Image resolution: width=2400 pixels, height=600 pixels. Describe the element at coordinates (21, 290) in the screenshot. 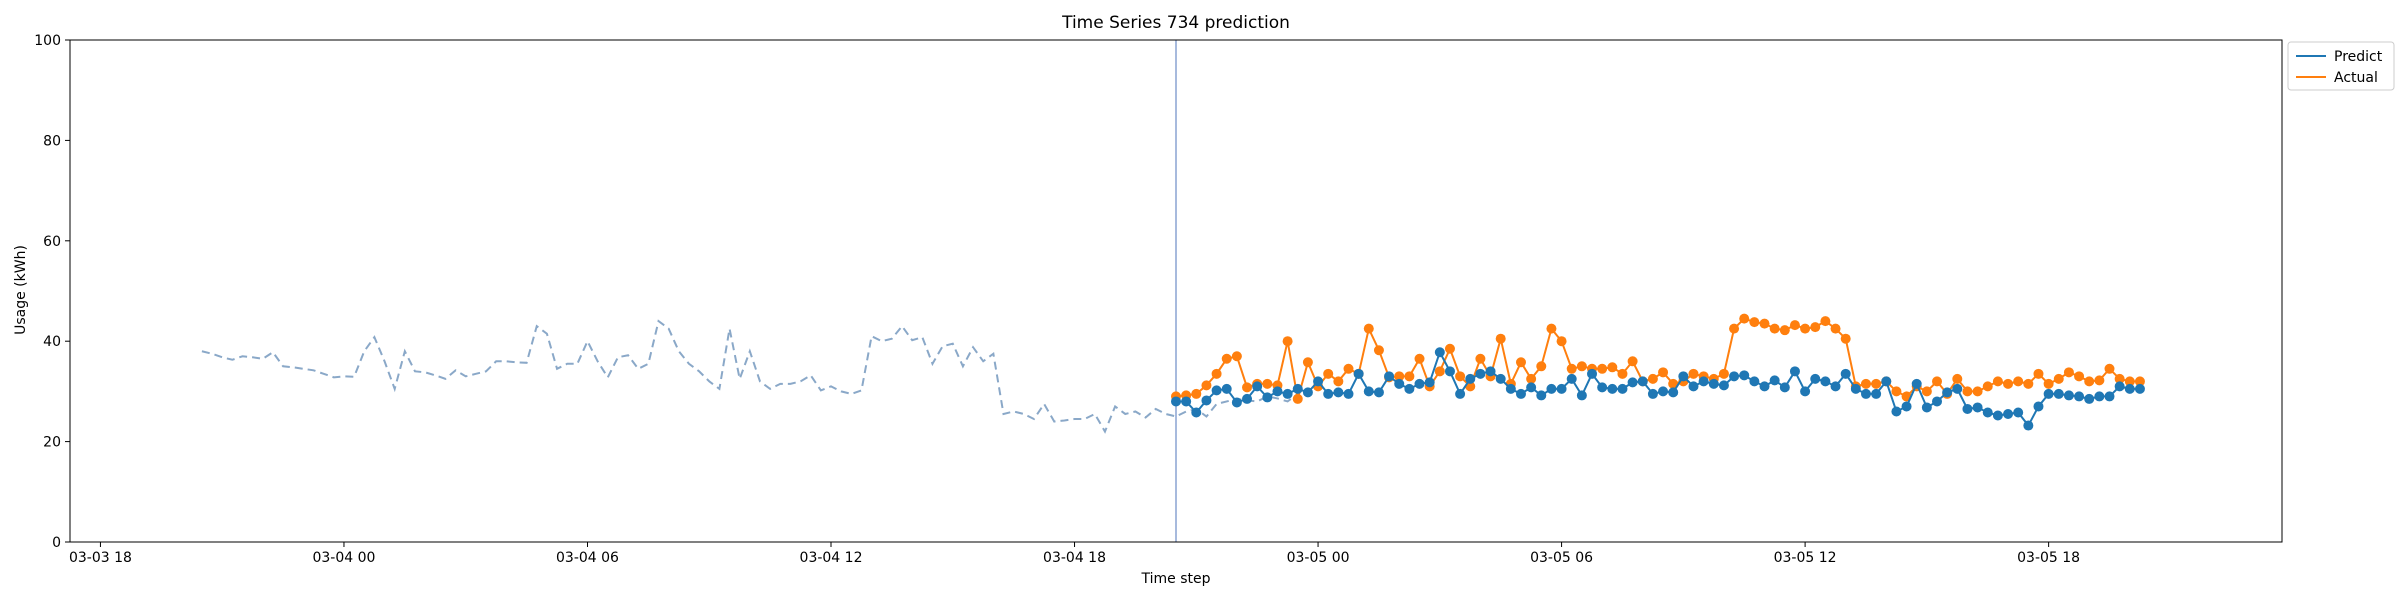

I see `y-axis-label: Usage (kWh)` at that location.